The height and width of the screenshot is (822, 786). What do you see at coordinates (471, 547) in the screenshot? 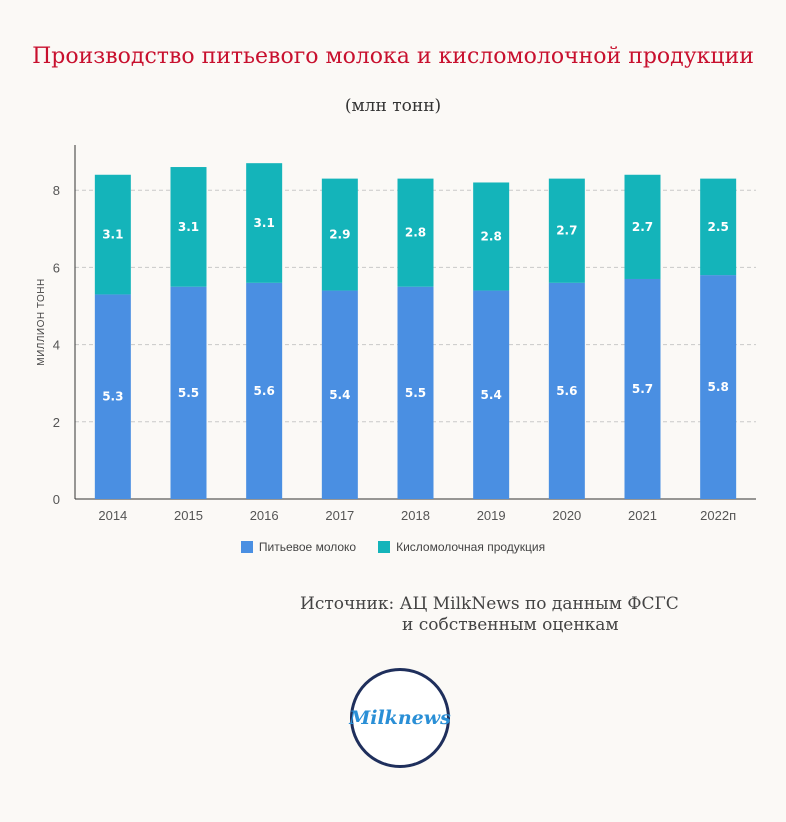
I see `legend-label-sour: Кисломолочная продукция` at bounding box center [471, 547].